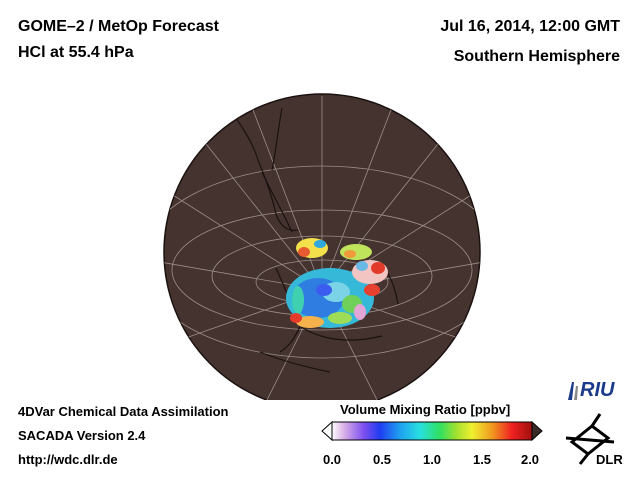 This screenshot has width=640, height=480. I want to click on riu-logo-text: RIU, so click(597, 390).